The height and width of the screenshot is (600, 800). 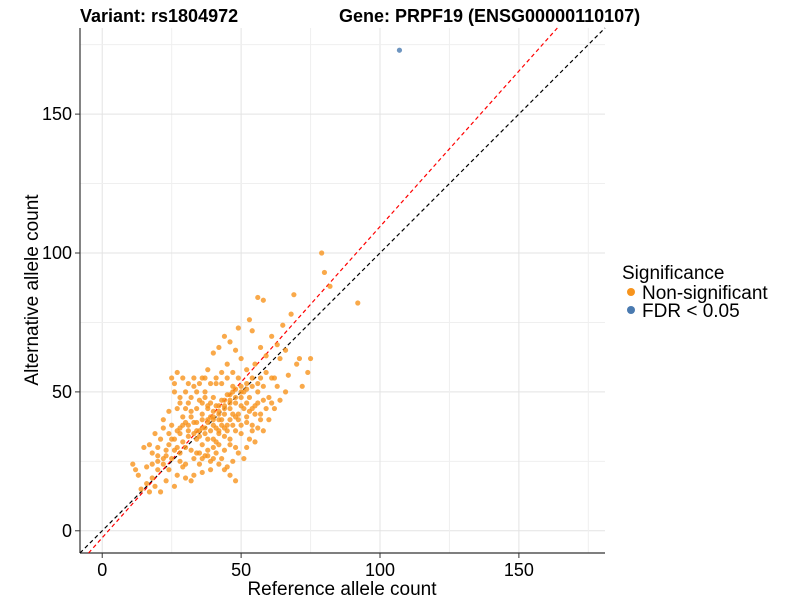 What do you see at coordinates (705, 293) in the screenshot?
I see `legend-label-non-significant: Non-significant` at bounding box center [705, 293].